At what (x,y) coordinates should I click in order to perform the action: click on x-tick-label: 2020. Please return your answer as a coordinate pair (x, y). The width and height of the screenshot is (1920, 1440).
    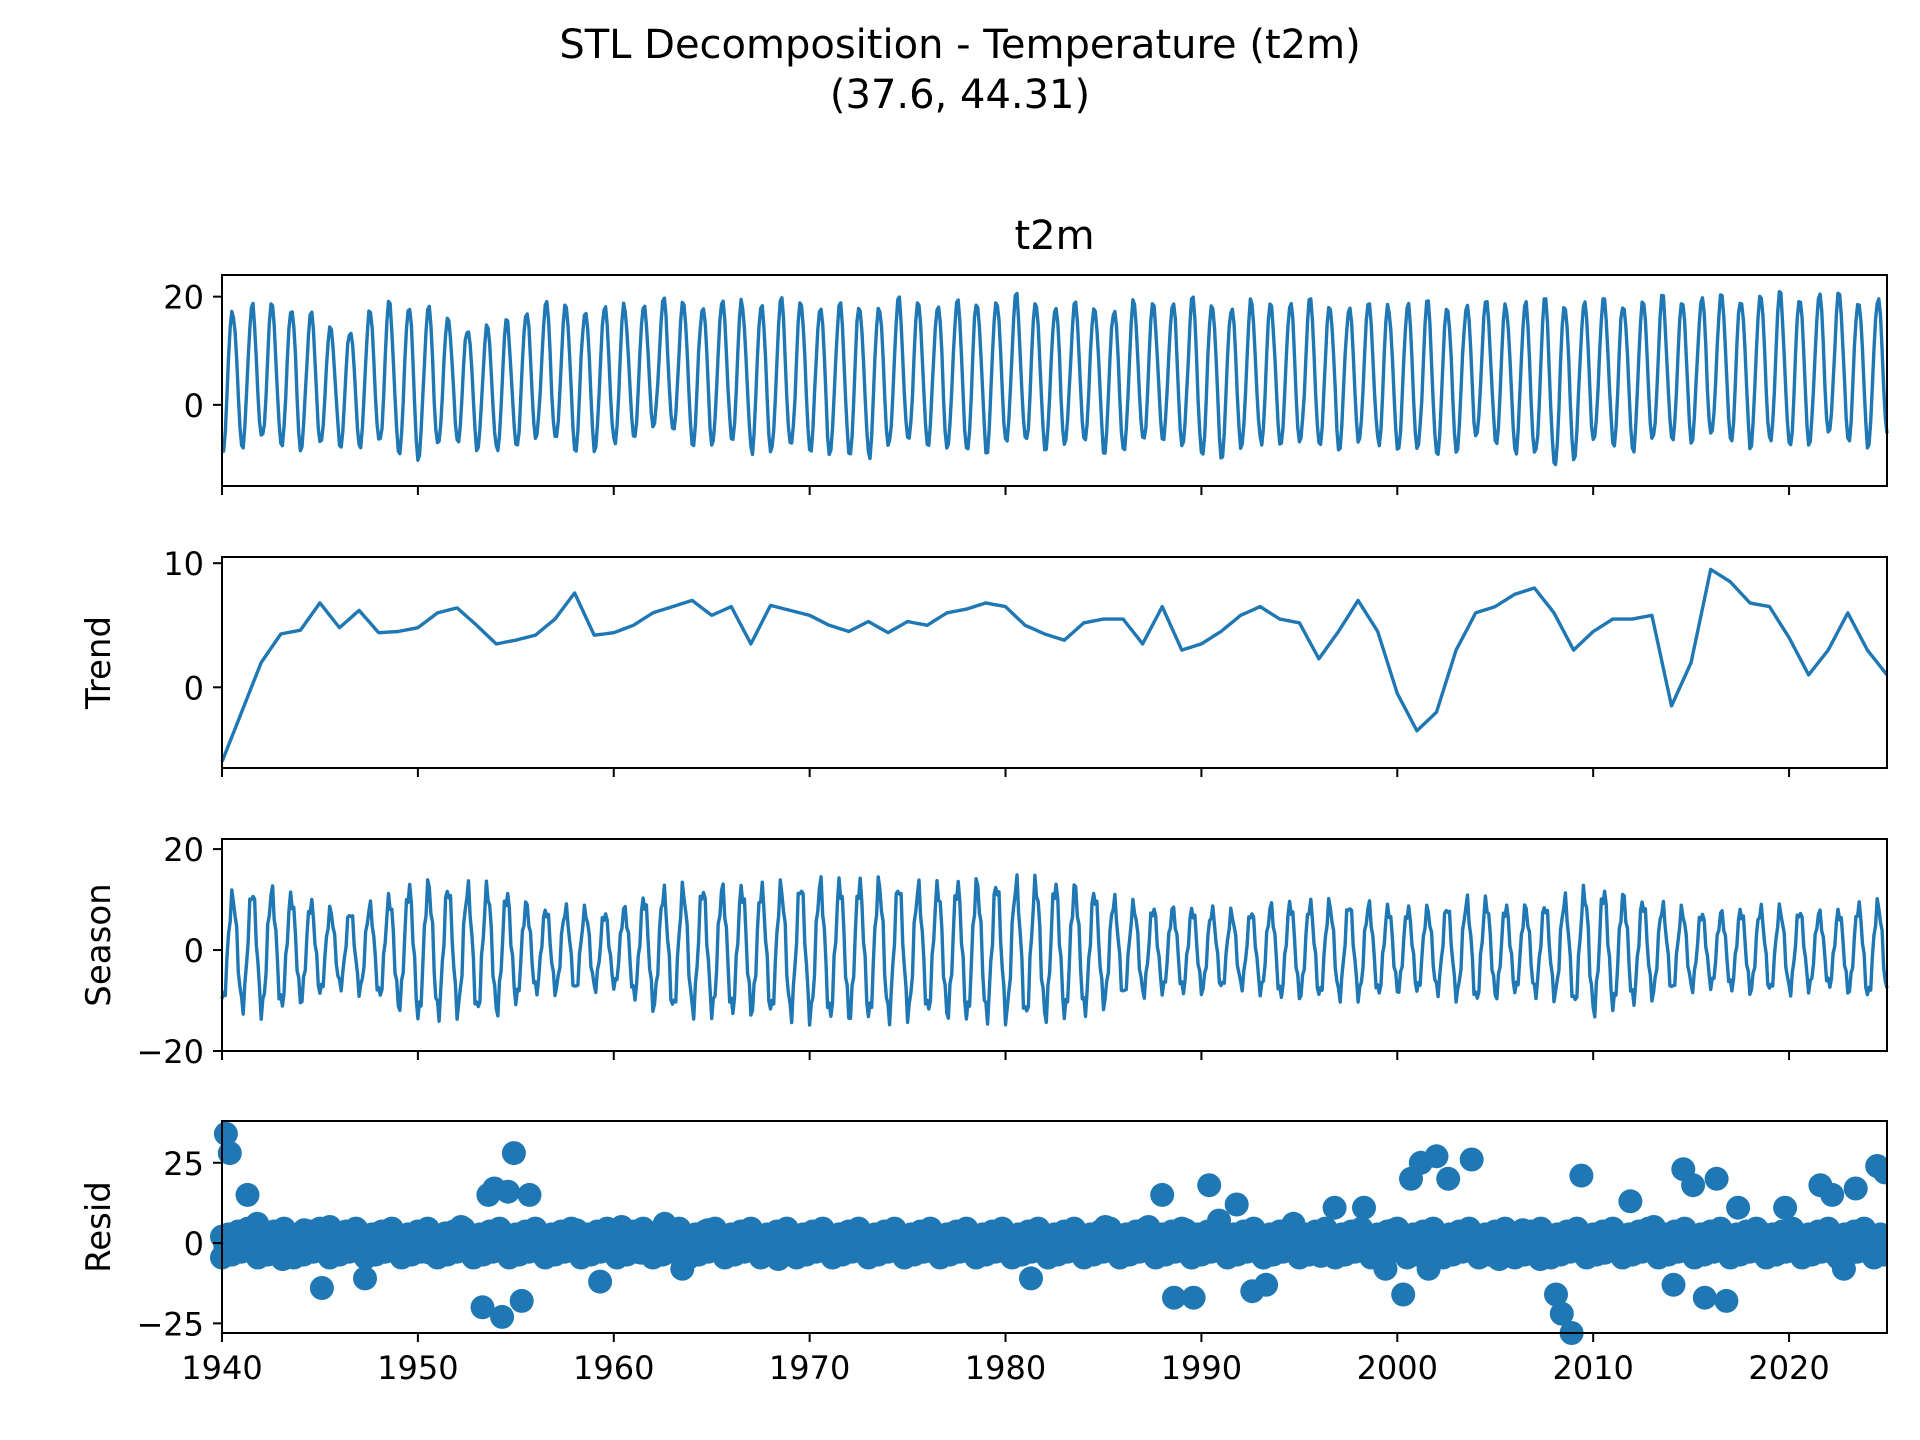
    Looking at the image, I should click on (1788, 1368).